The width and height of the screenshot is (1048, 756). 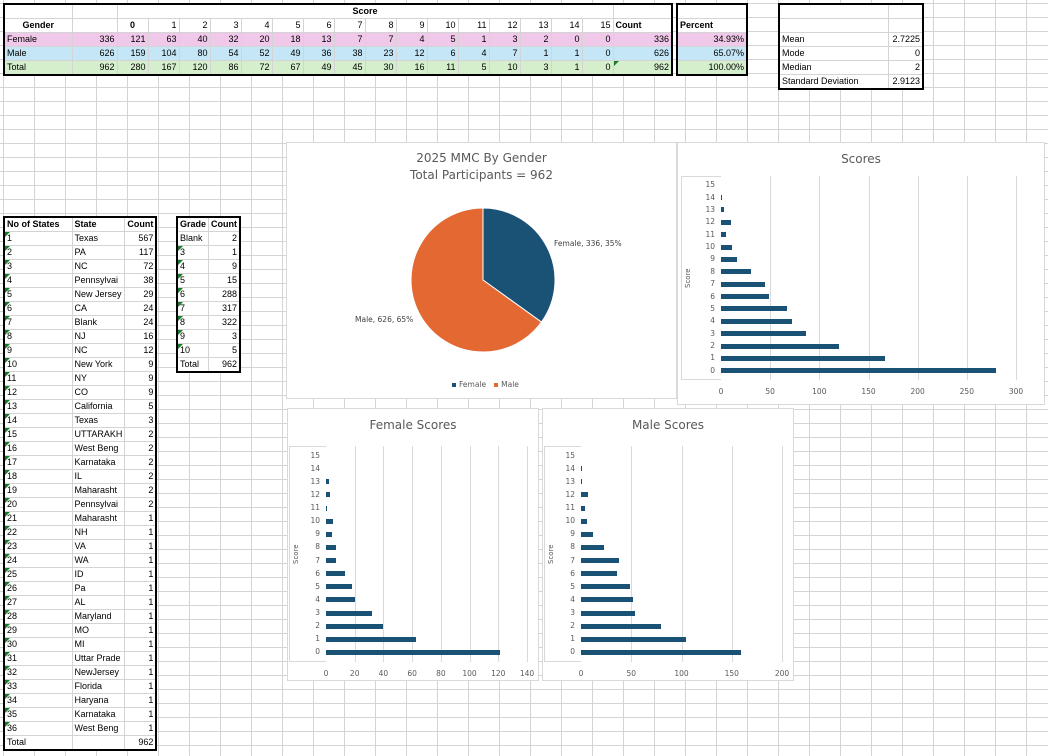 What do you see at coordinates (598, 25) in the screenshot?
I see `score-col-header: 15` at bounding box center [598, 25].